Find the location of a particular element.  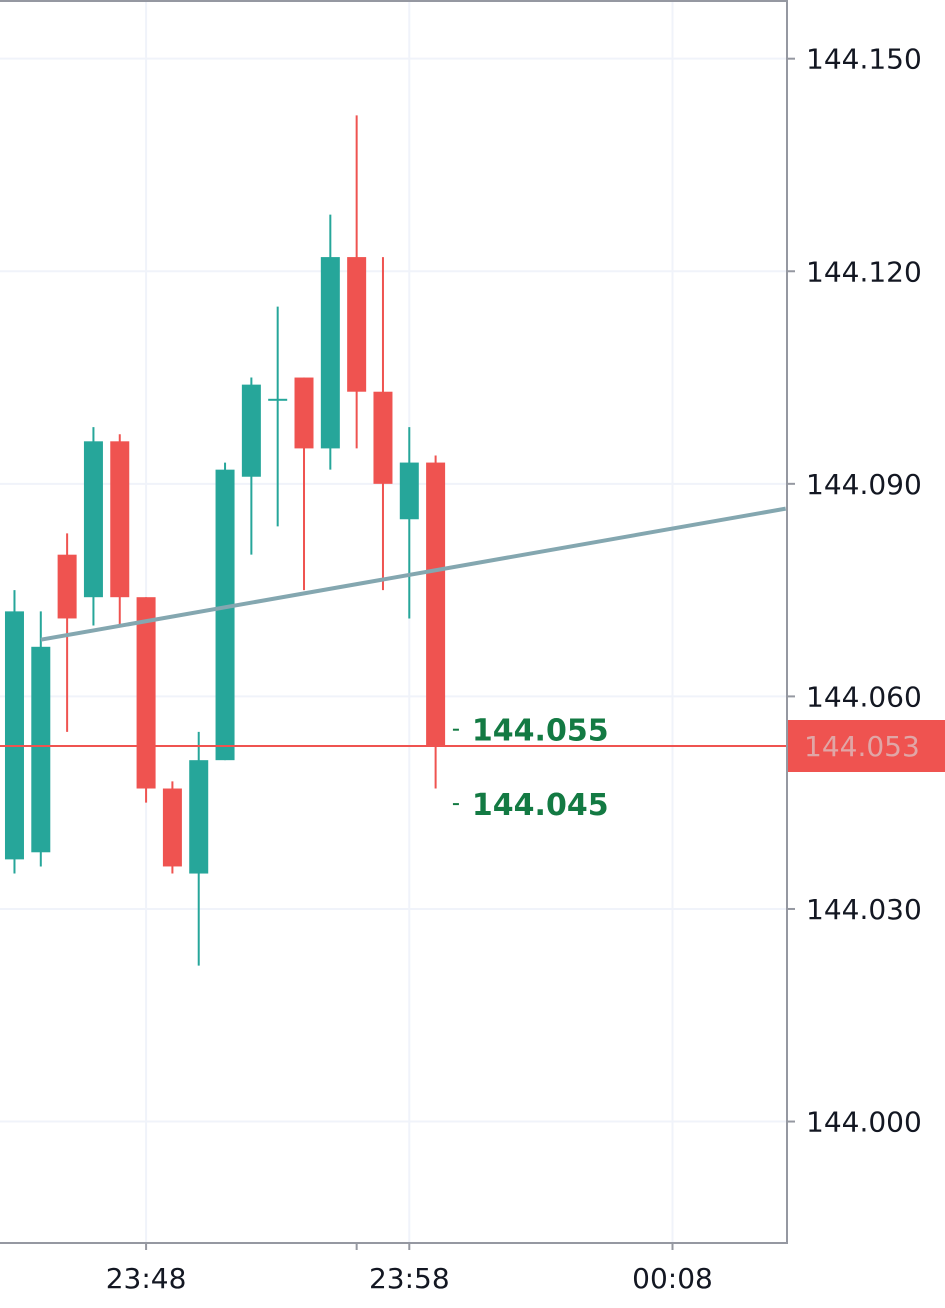

y-tick-label: 144.120 is located at coordinates (864, 271).